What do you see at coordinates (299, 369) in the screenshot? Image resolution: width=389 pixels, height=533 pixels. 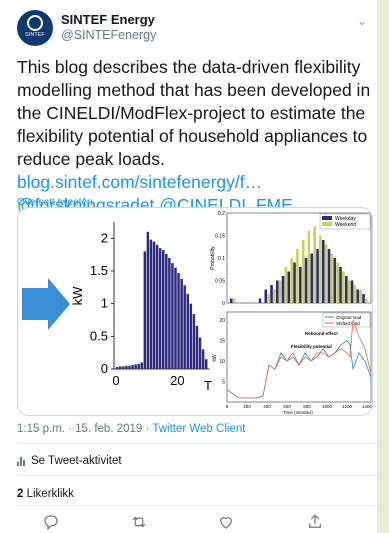 I see `c3-line-original` at bounding box center [299, 369].